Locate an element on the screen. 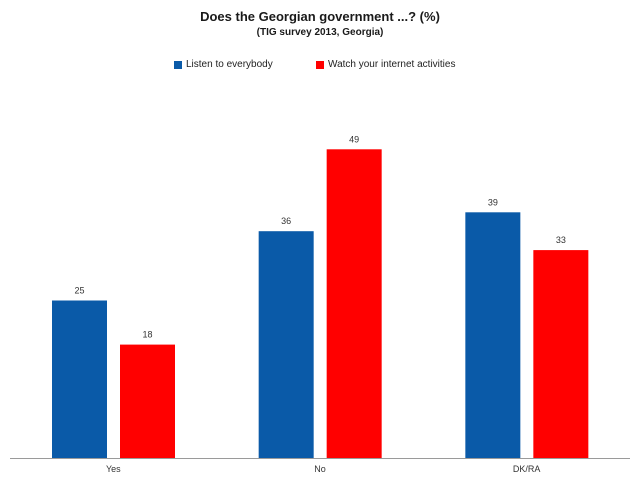 The width and height of the screenshot is (640, 480). x-tick-label: No is located at coordinates (320, 469).